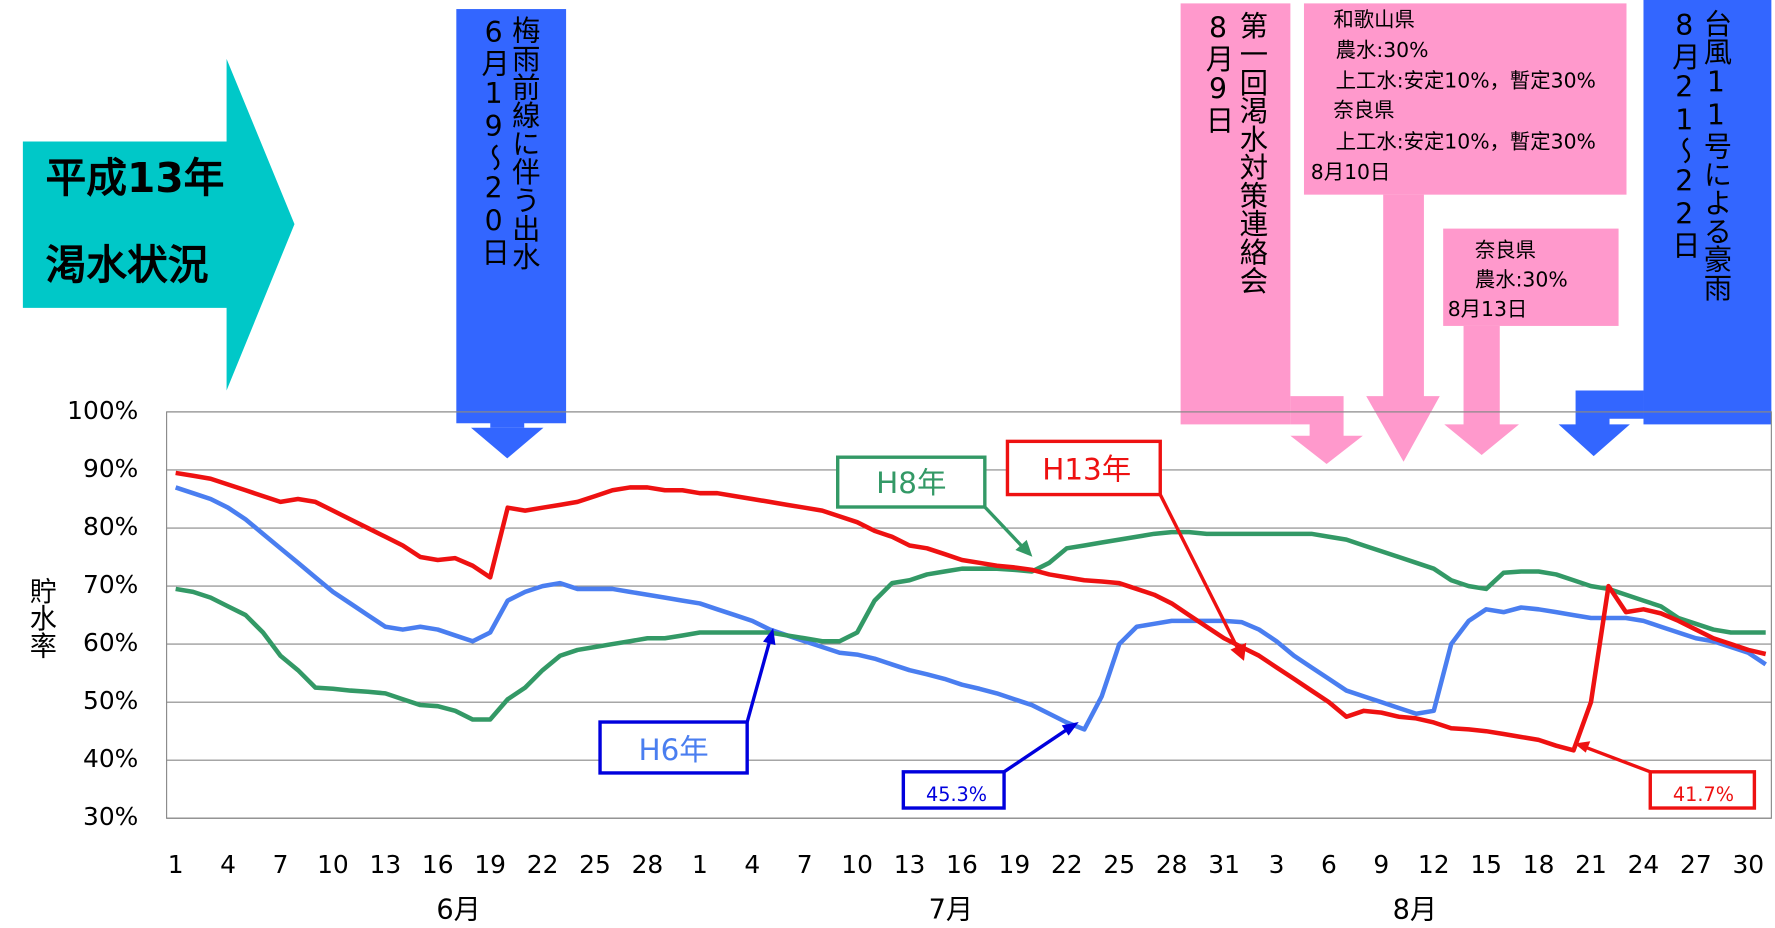 The width and height of the screenshot is (1775, 928). I want to click on y-tick-label: 50%, so click(110, 700).